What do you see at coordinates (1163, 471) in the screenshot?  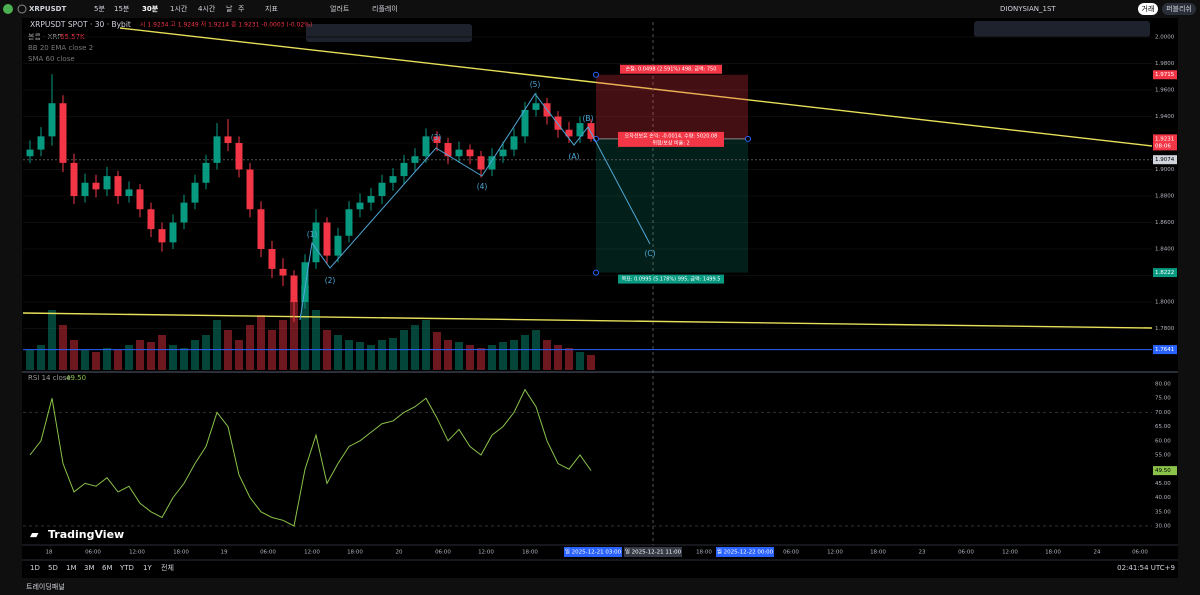 I see `rsi-tag-label: 49.50` at bounding box center [1163, 471].